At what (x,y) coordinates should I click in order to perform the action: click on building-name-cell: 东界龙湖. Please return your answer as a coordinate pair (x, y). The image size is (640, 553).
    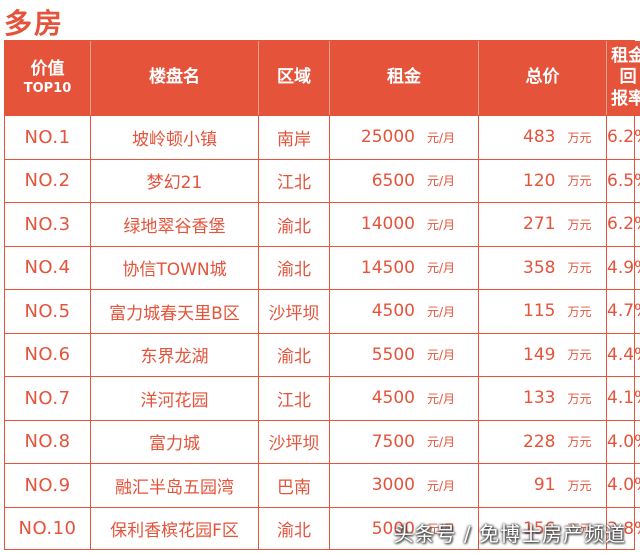
    Looking at the image, I should click on (175, 354).